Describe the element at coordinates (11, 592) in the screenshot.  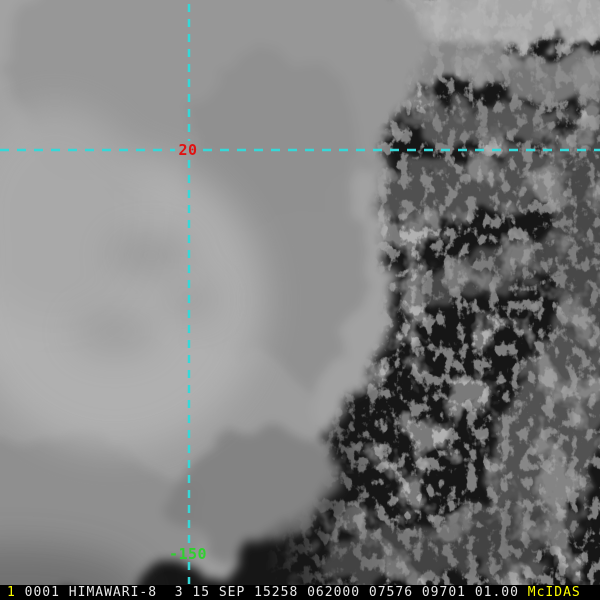
I see `frame-number: 1` at that location.